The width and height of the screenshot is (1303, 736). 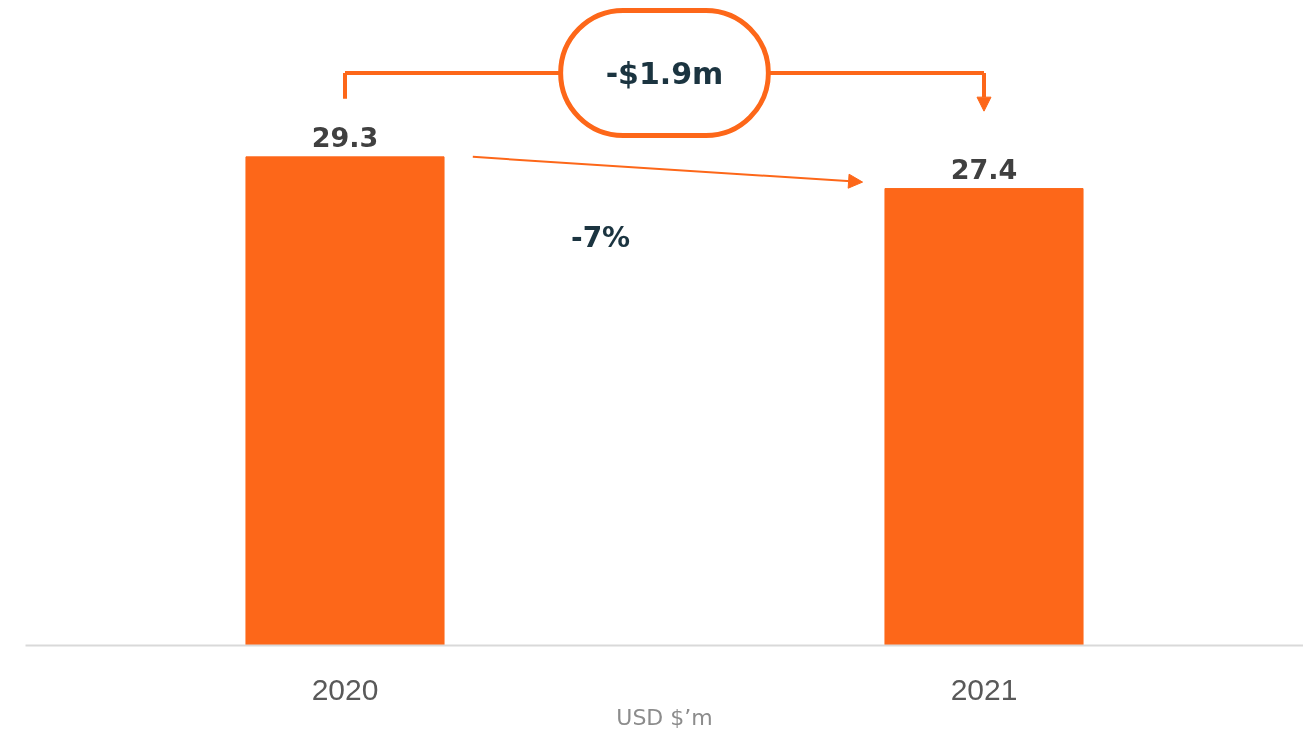 What do you see at coordinates (984, 169) in the screenshot?
I see `data-label: 27.4` at bounding box center [984, 169].